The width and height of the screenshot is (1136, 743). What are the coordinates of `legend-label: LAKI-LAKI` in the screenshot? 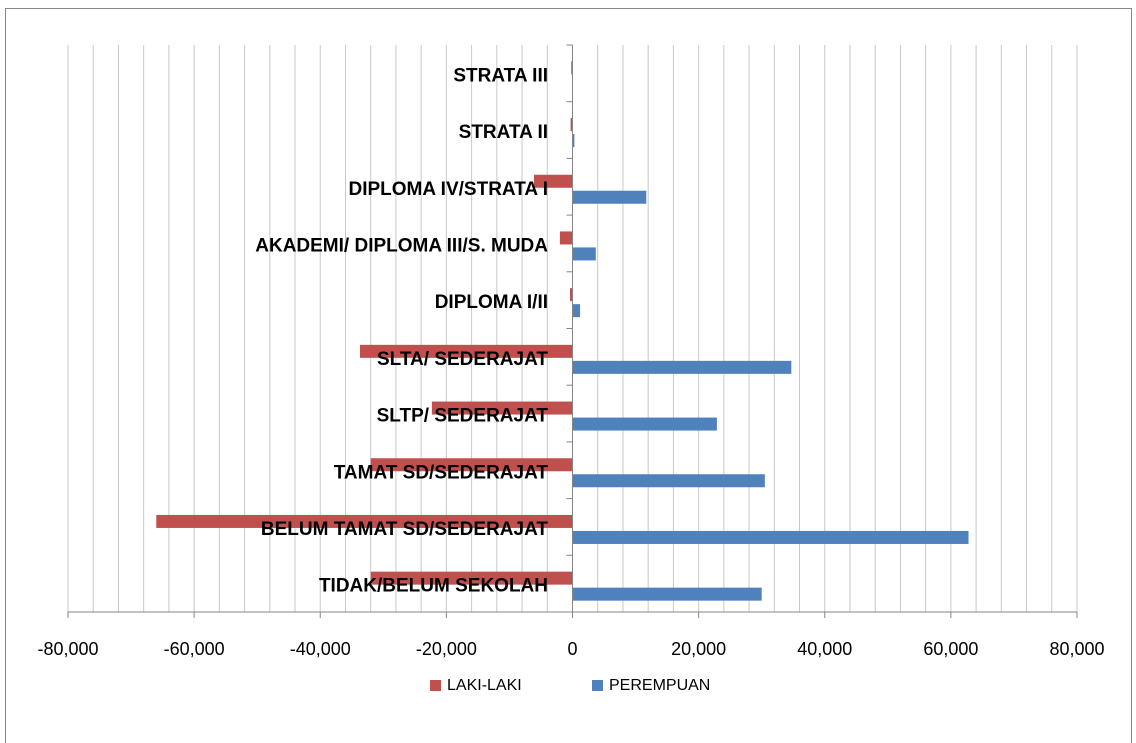 It's located at (484, 685).